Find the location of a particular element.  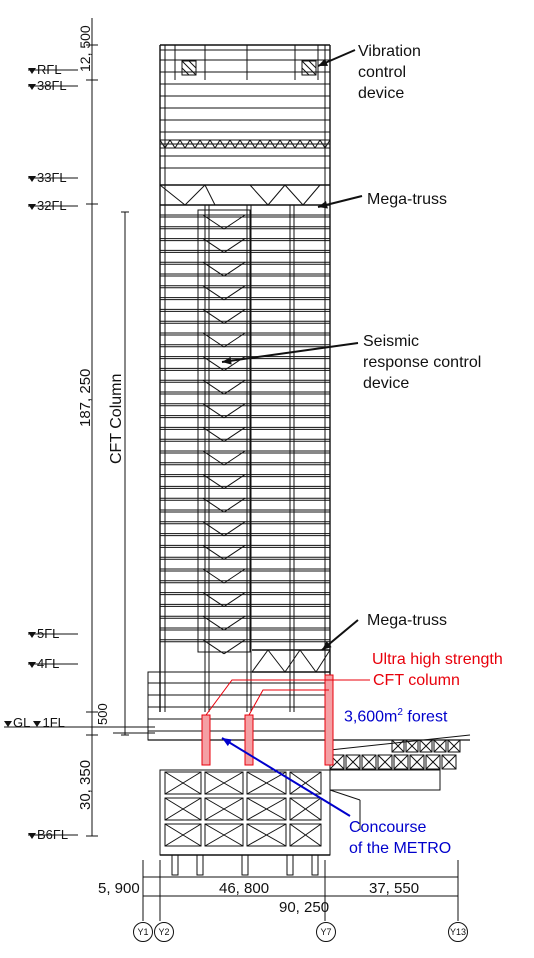

annotation-mega-truss-top: Mega-truss is located at coordinates (407, 199).